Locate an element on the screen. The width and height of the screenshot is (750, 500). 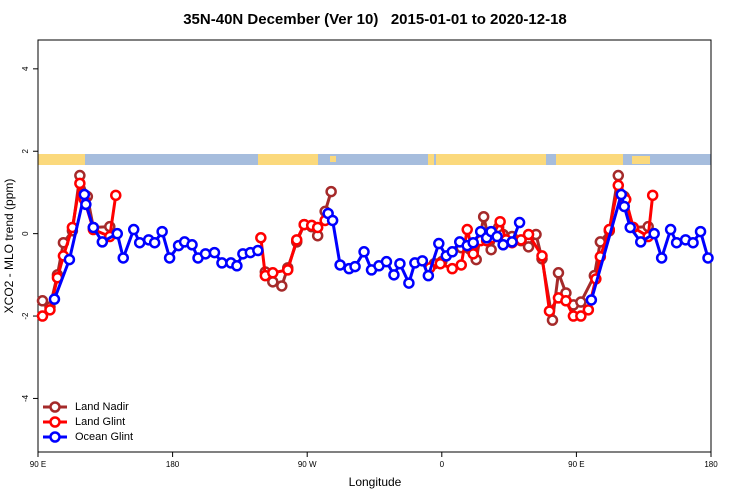
y-tick-label: -2 is located at coordinates (25, 316).